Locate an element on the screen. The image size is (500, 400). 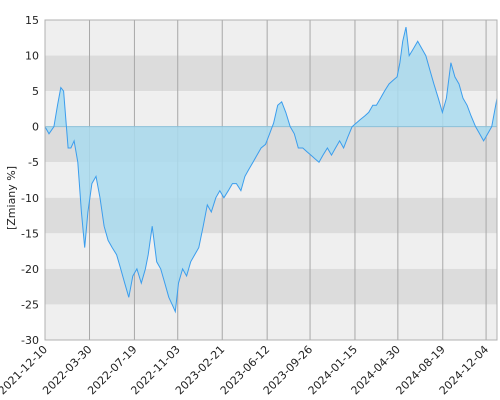
y-tick-label: 5 is located at coordinates (35, 91).